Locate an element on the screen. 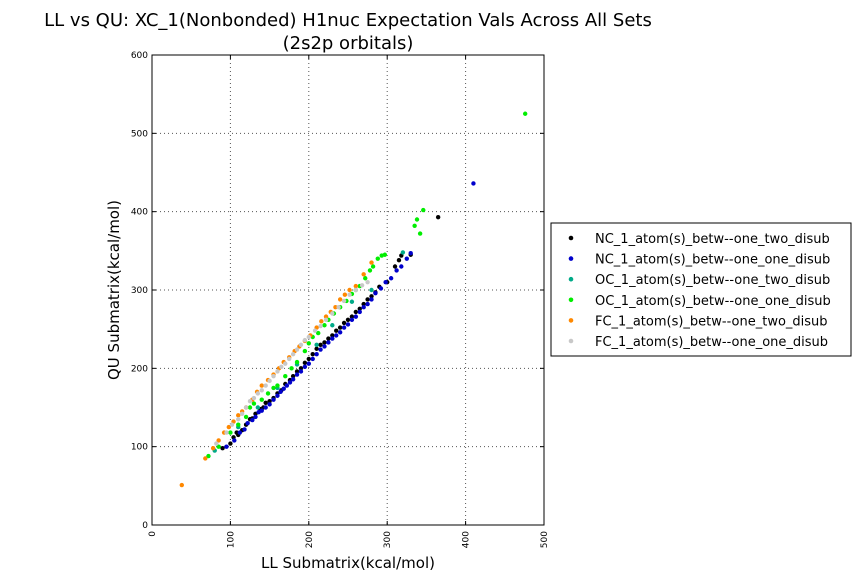 The width and height of the screenshot is (861, 581). y-tick-label: 500 is located at coordinates (139, 134).